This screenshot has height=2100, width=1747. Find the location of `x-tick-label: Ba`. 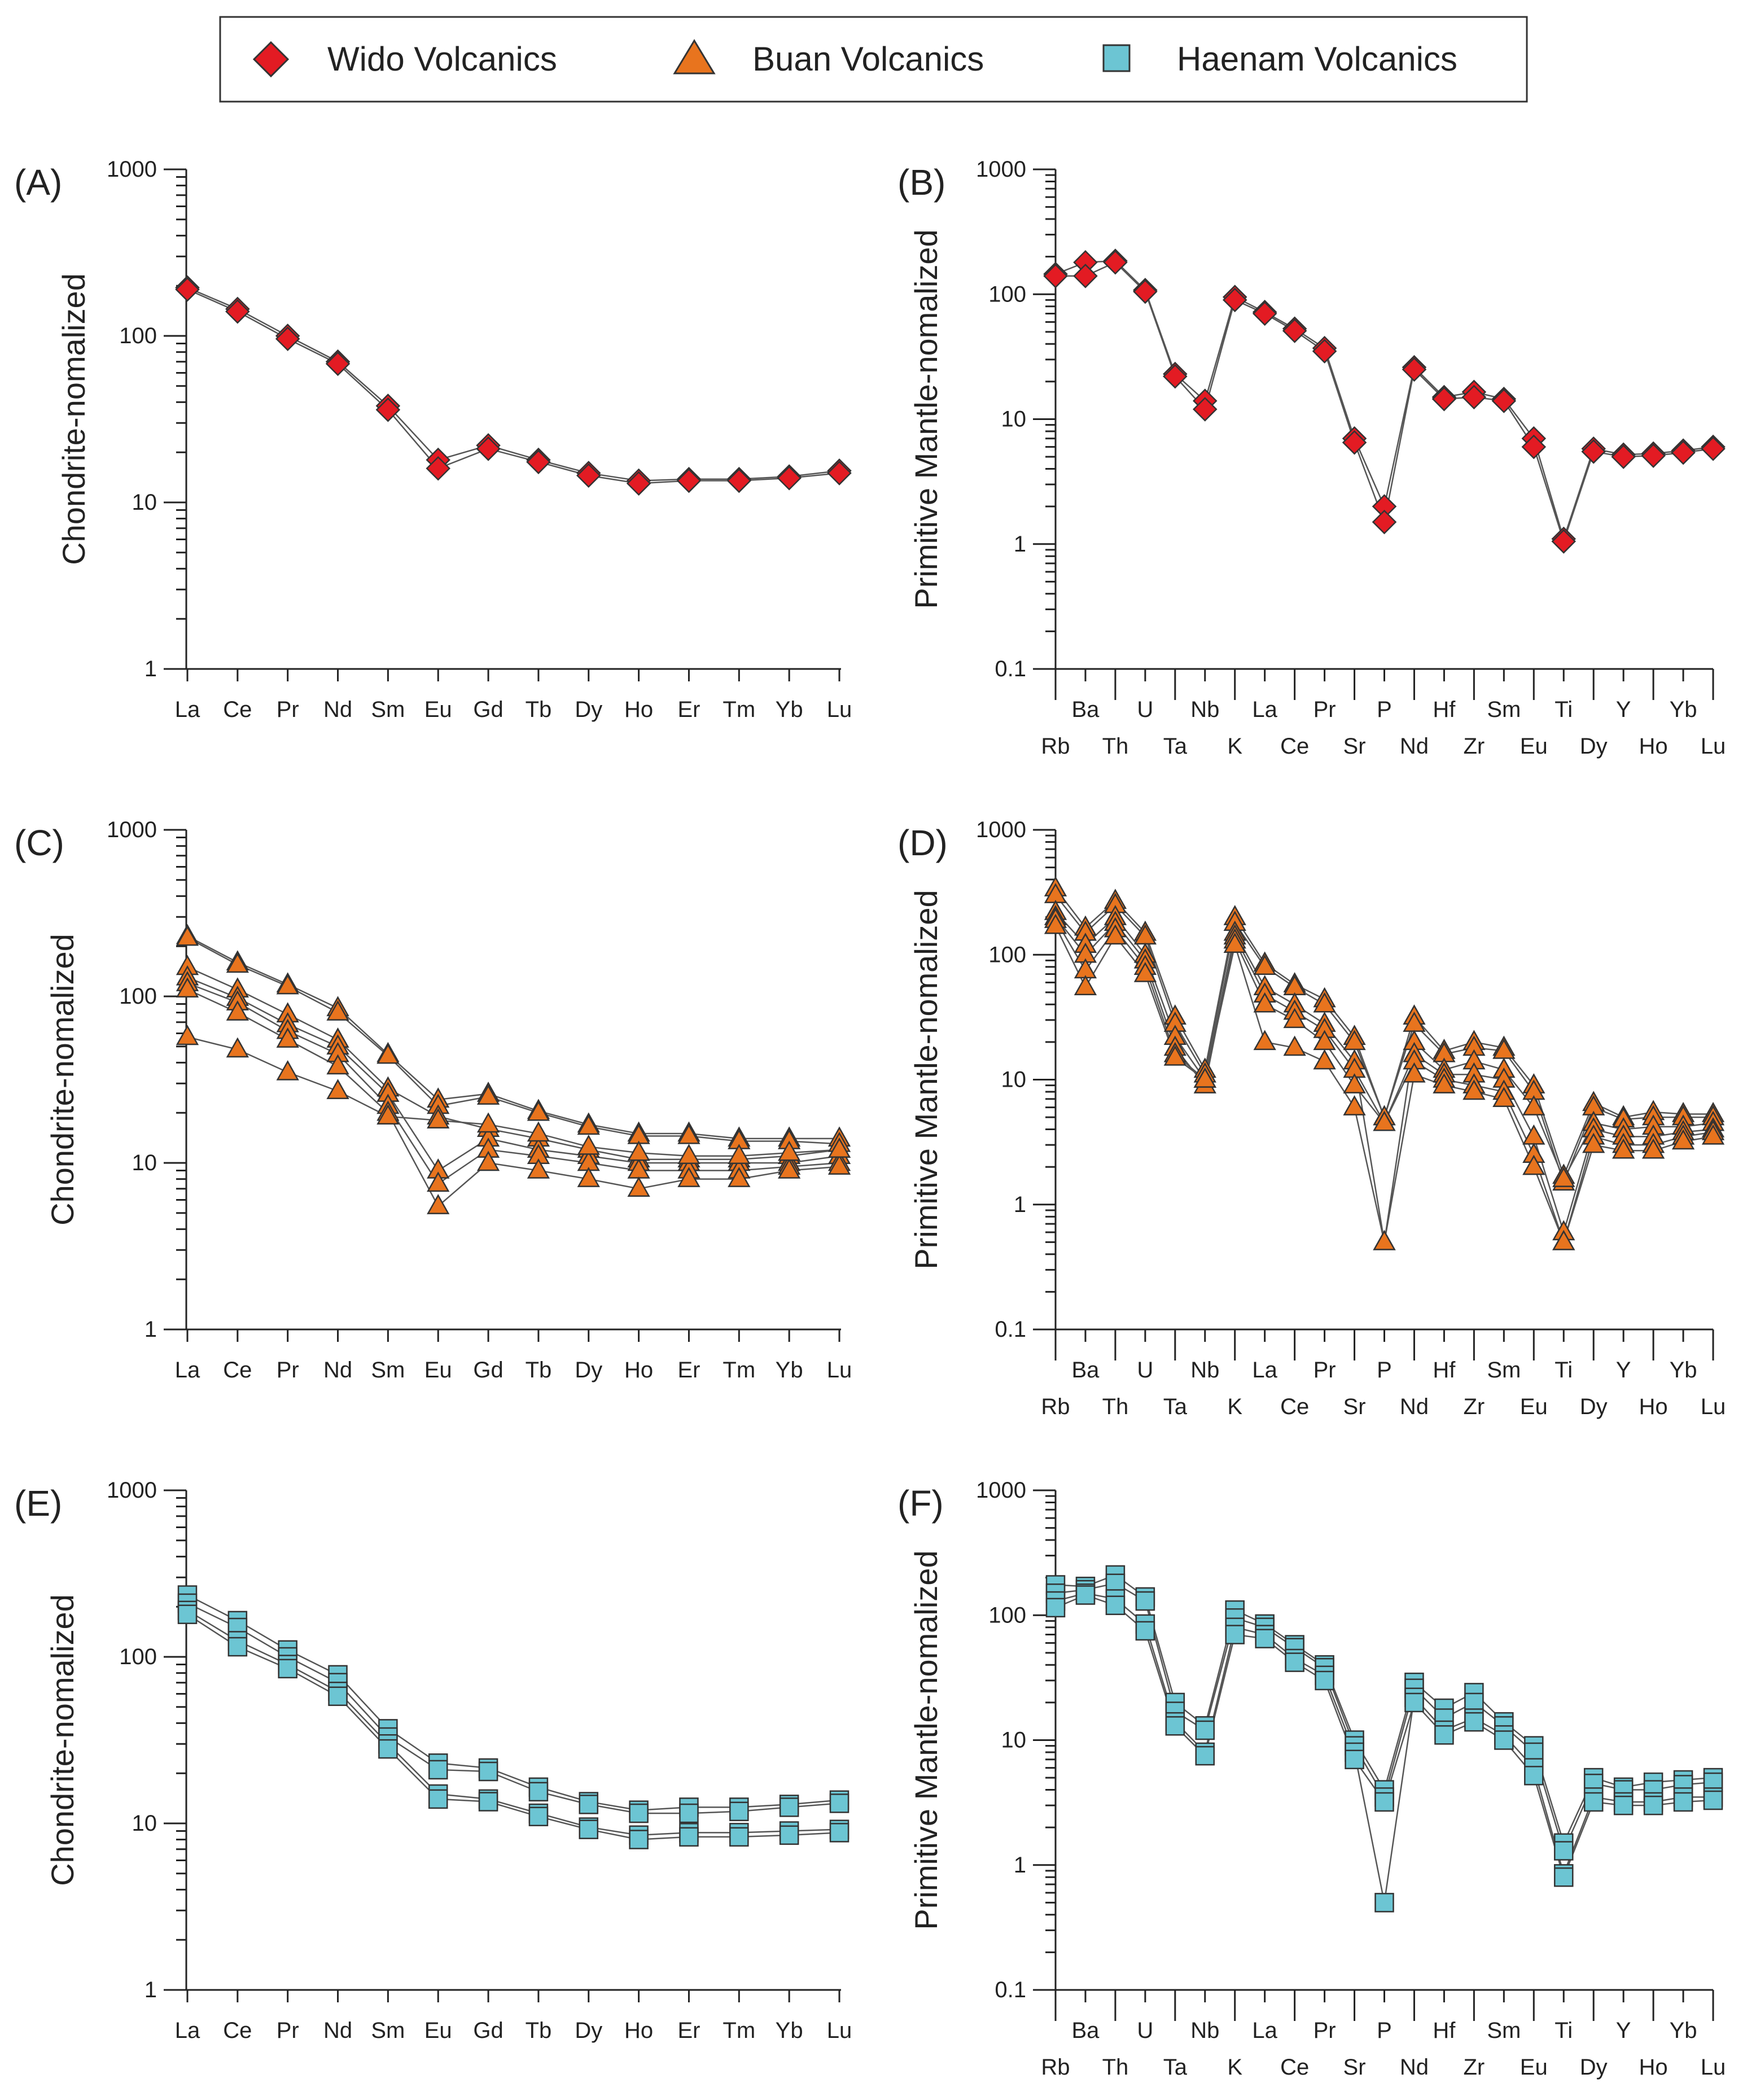

x-tick-label: Ba is located at coordinates (1085, 710).